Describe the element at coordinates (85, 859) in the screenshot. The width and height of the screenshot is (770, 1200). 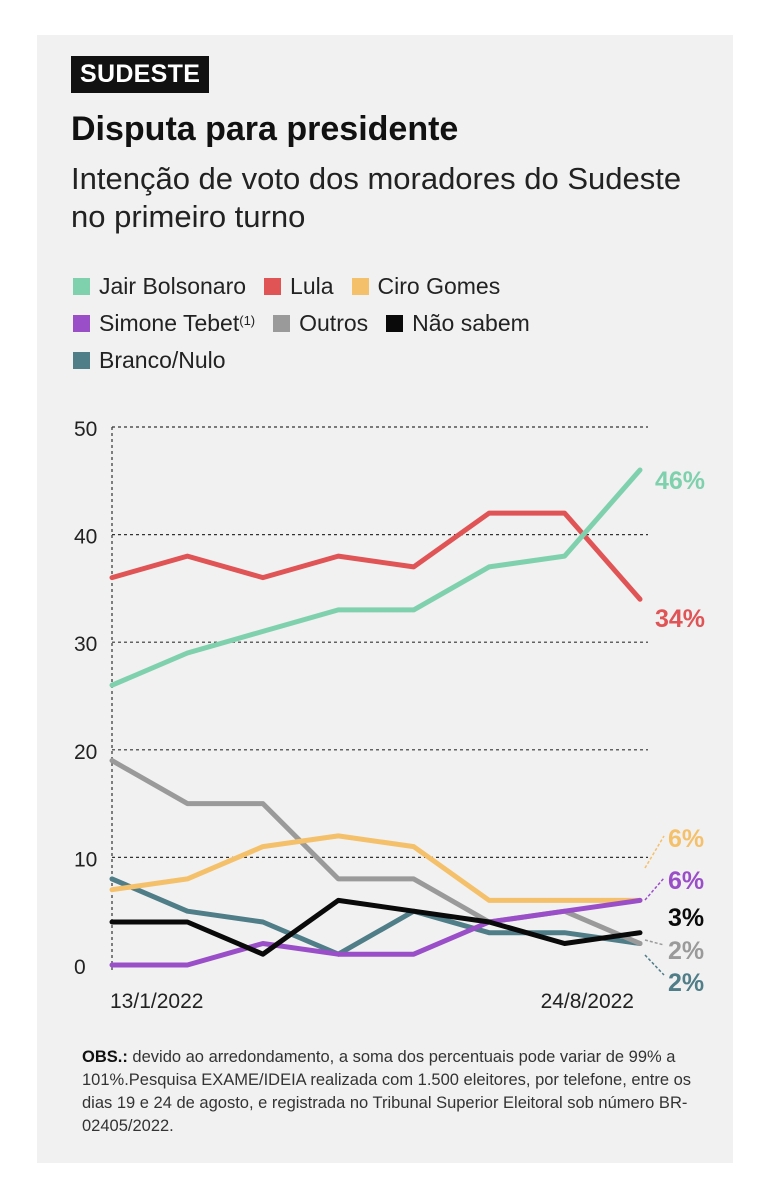
I see `y-tick-label: 10` at that location.